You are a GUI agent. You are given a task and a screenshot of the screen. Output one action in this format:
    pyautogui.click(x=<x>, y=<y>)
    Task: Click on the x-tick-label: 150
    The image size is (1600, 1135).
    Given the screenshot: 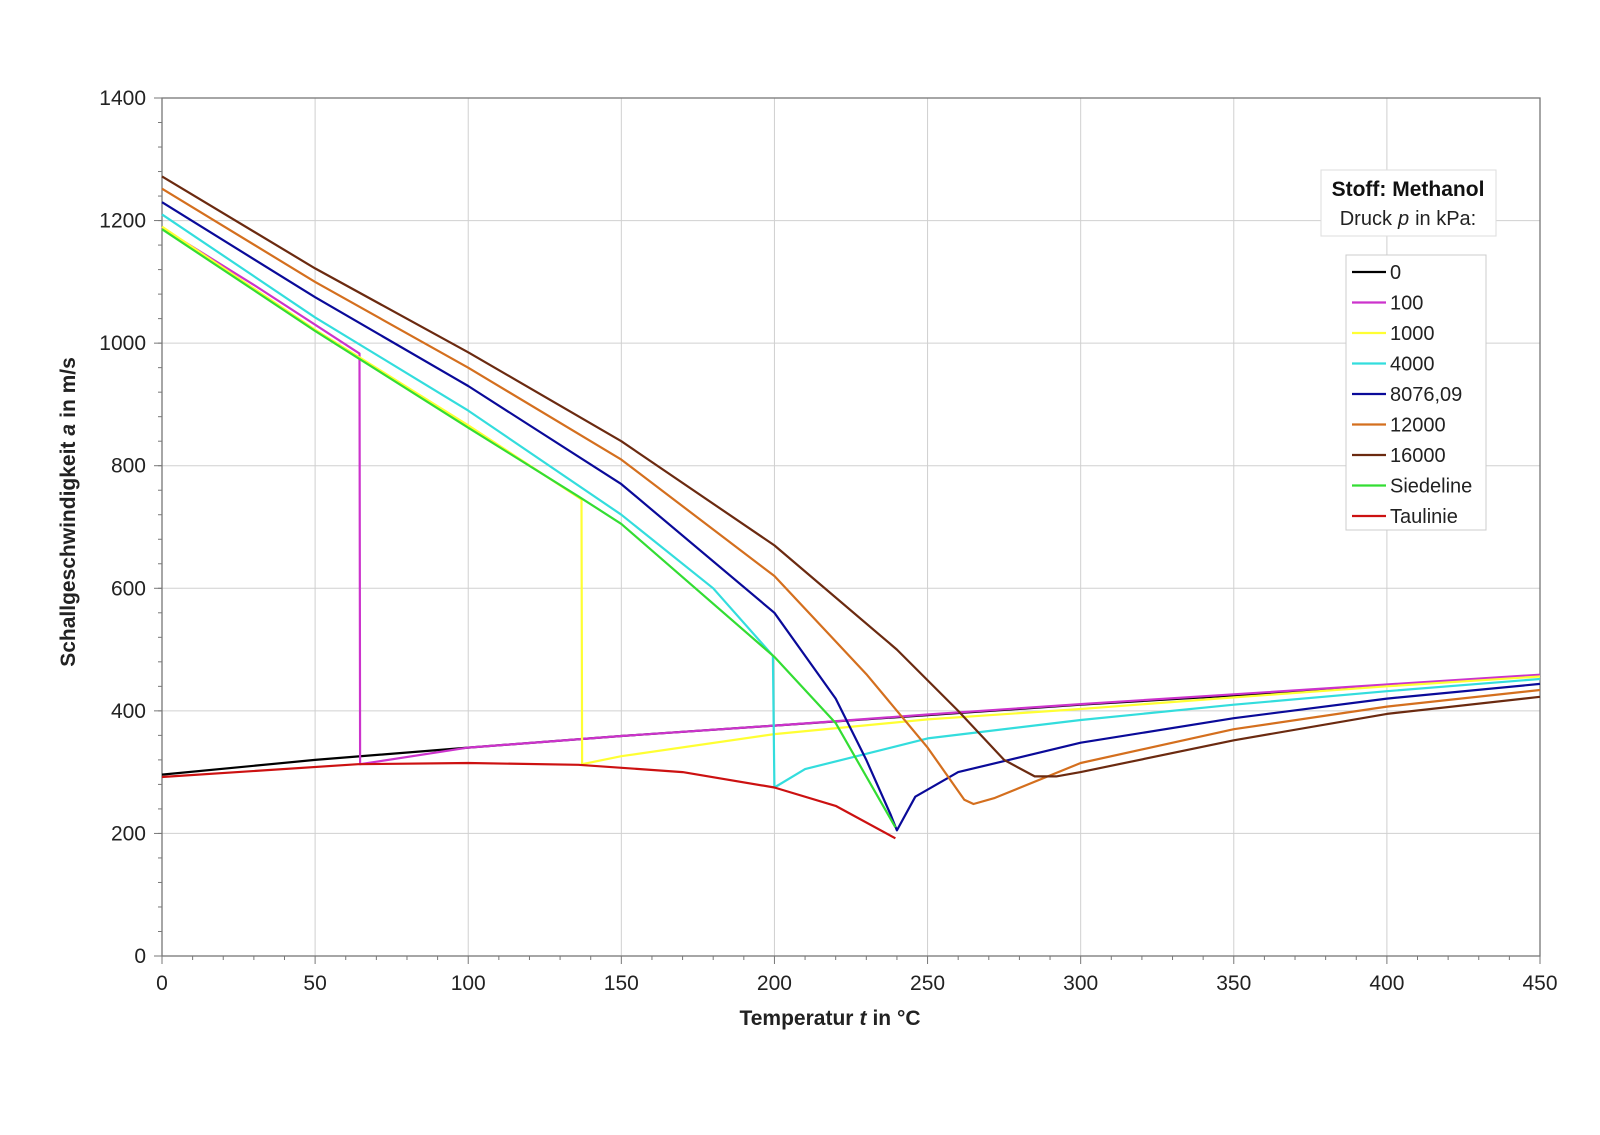 What is the action you would take?
    pyautogui.click(x=621, y=983)
    